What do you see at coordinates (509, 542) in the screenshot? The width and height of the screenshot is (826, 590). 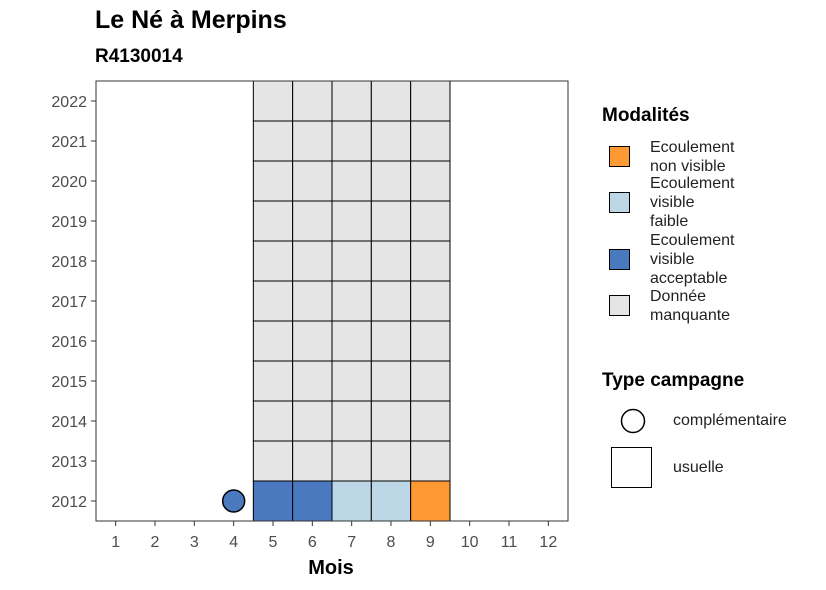 I see `x-tick-label: 11` at bounding box center [509, 542].